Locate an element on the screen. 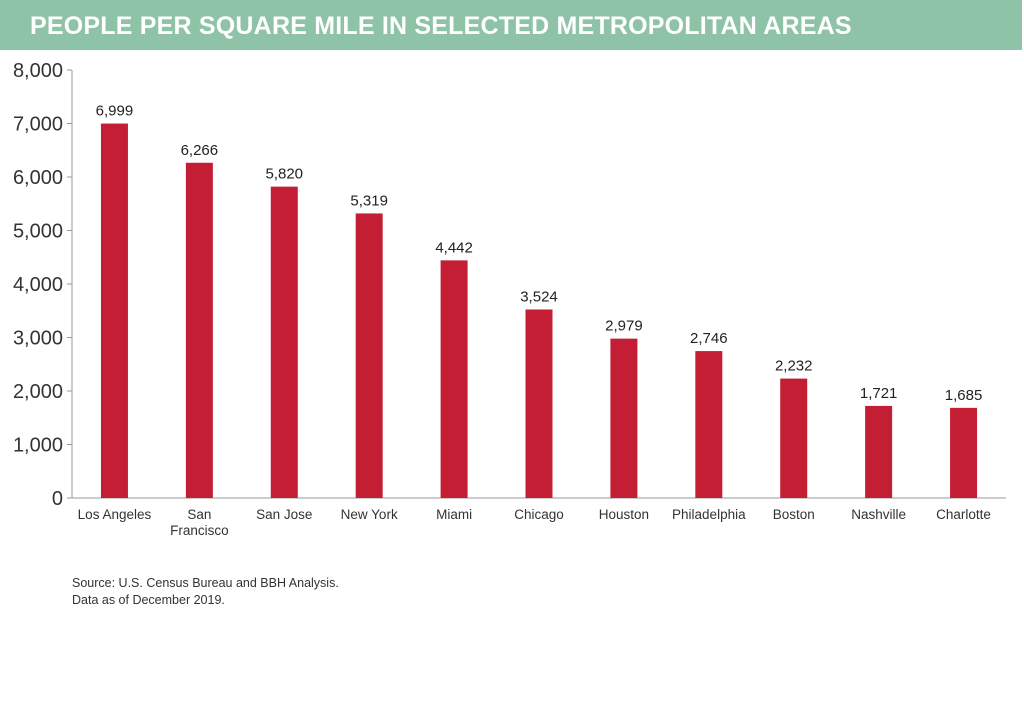 The image size is (1024, 710). x-tick-label: Boston is located at coordinates (794, 514).